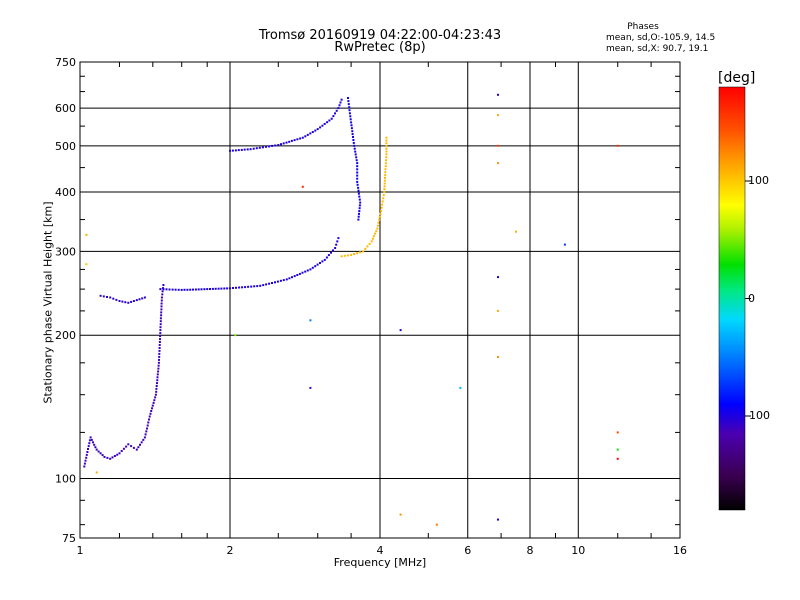 This screenshot has height=600, width=800. What do you see at coordinates (661, 38) in the screenshot?
I see `phase-o-stats: mean, sd,O:-105.9, 14.5` at bounding box center [661, 38].